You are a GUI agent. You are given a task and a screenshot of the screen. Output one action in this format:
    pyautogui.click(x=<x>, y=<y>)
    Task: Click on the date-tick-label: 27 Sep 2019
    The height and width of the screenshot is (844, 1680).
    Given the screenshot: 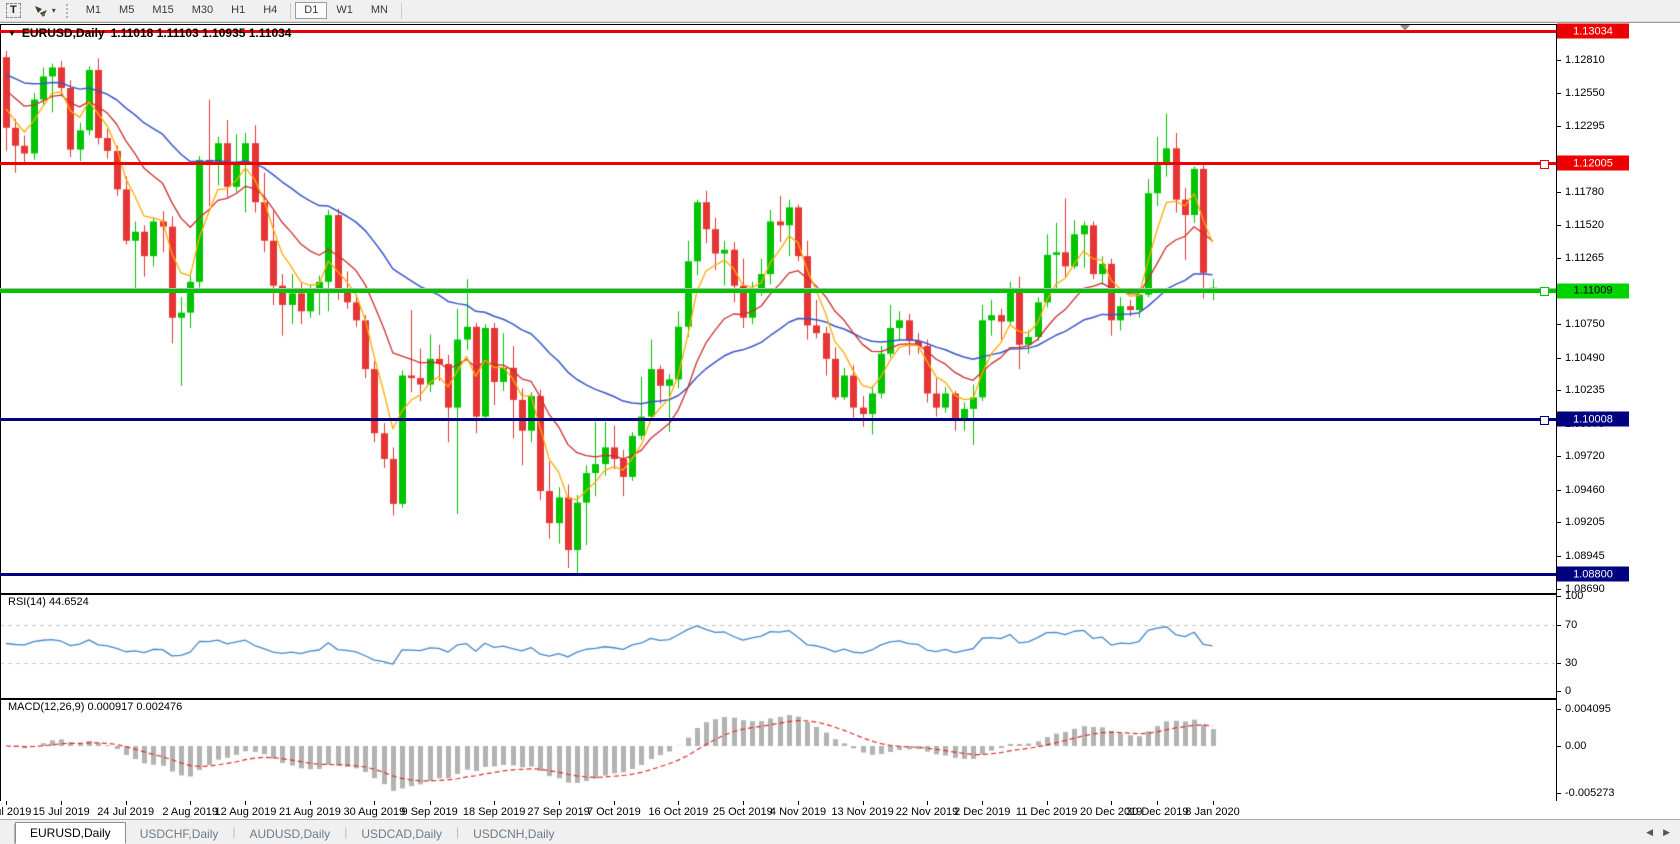 What is the action you would take?
    pyautogui.click(x=558, y=812)
    